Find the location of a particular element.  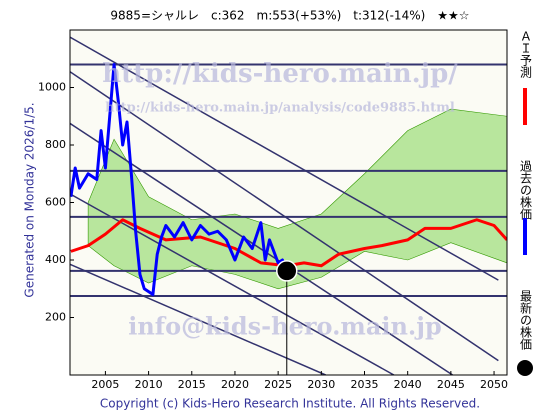

y-tick-label: 1000 is located at coordinates (52, 87).